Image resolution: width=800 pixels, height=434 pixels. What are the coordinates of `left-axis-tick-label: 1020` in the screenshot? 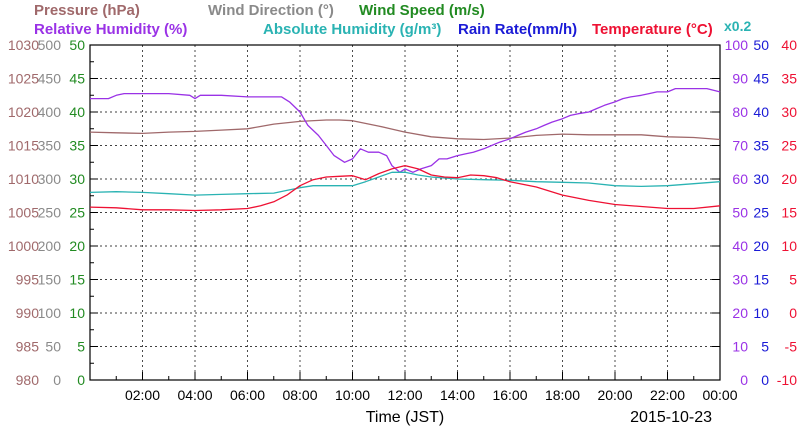 It's located at (23, 112).